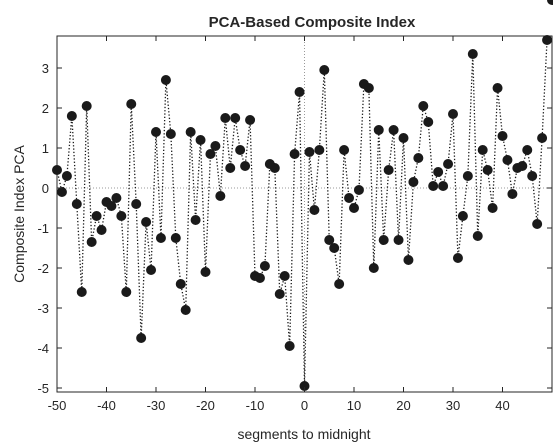 This screenshot has height=443, width=553. What do you see at coordinates (45, 148) in the screenshot?
I see `y-tick-label: 1` at bounding box center [45, 148].